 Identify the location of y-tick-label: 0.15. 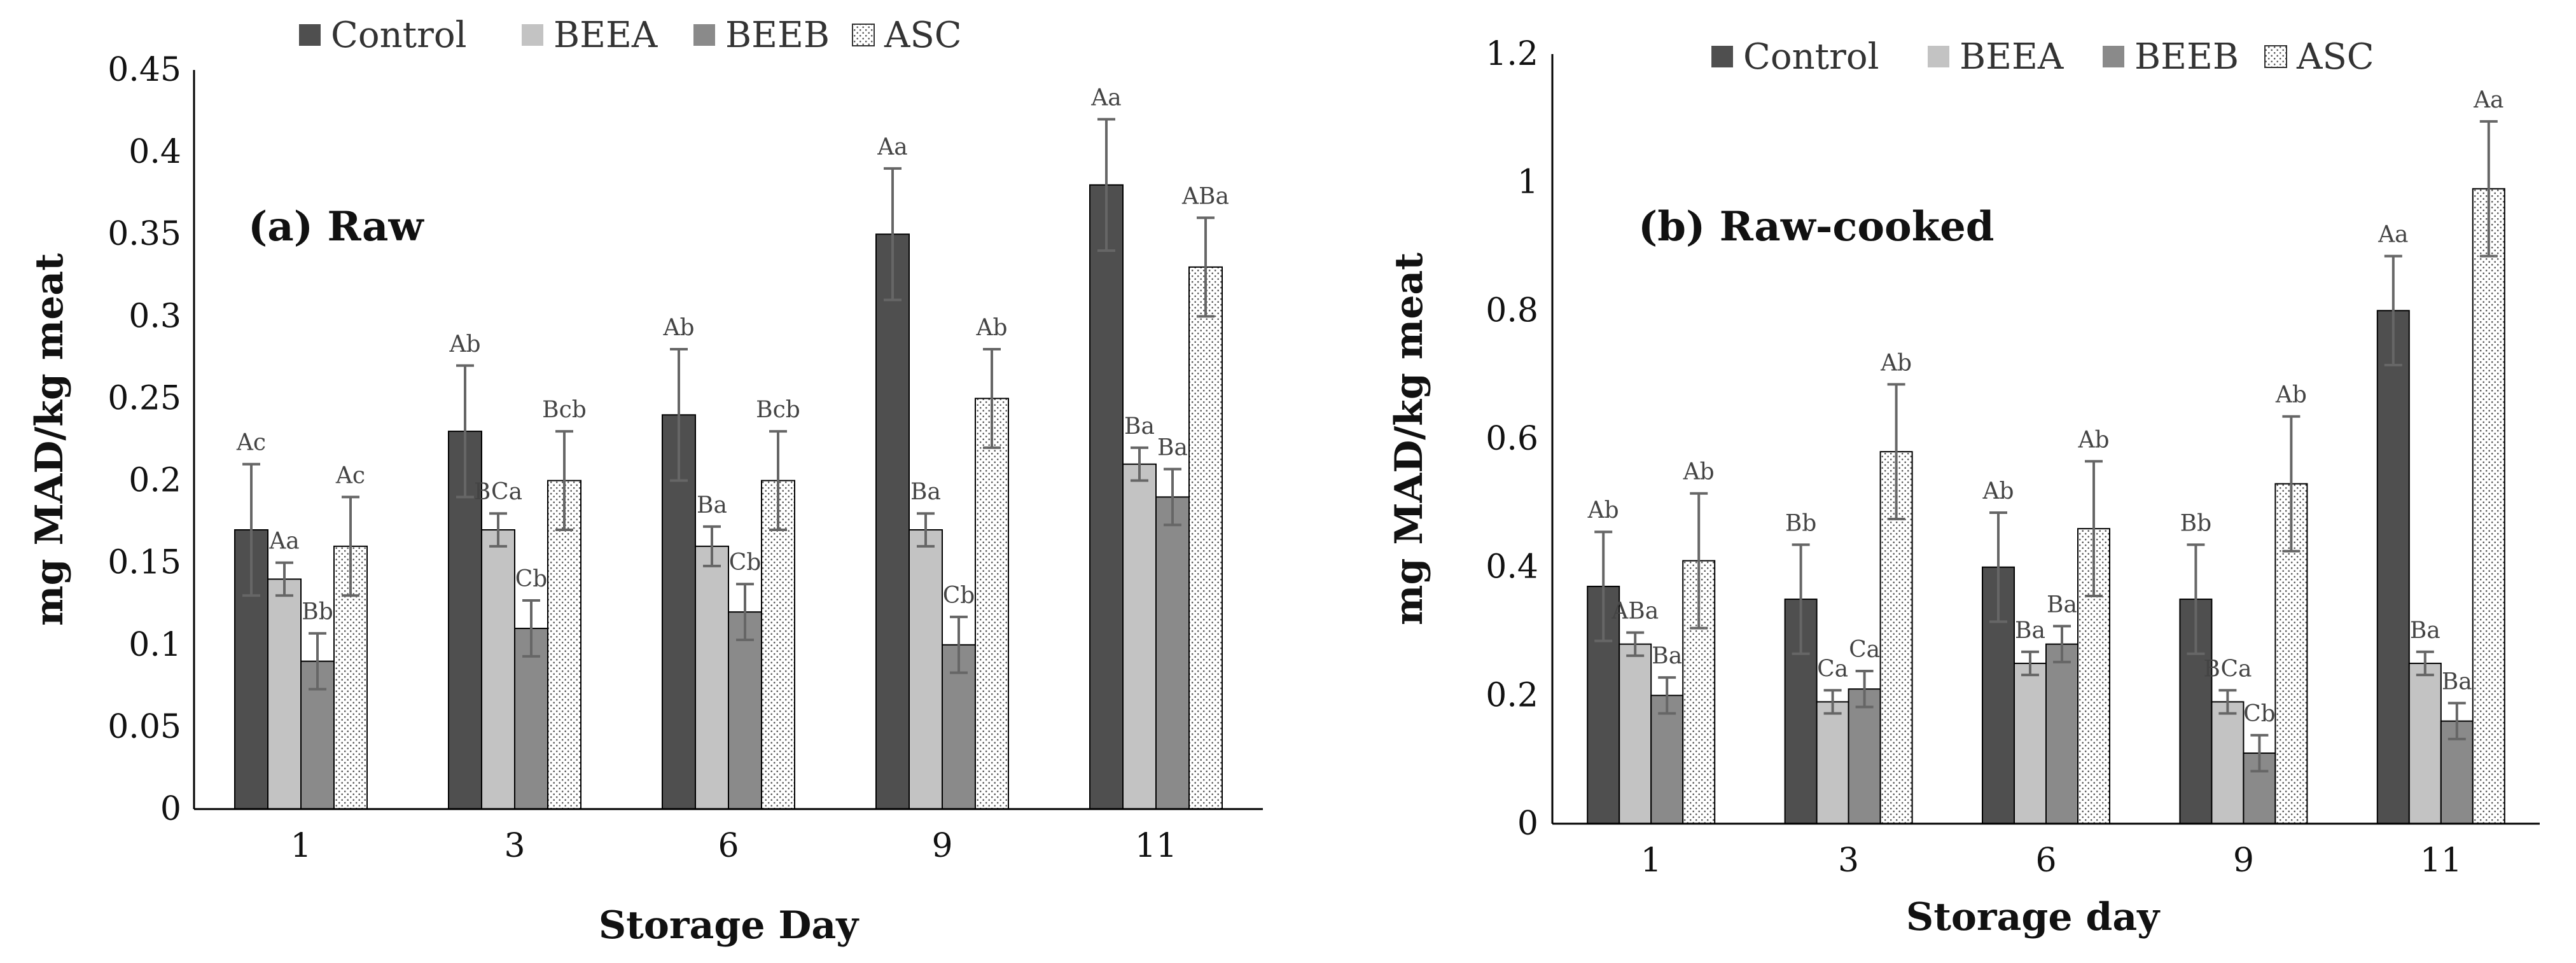
(144, 563).